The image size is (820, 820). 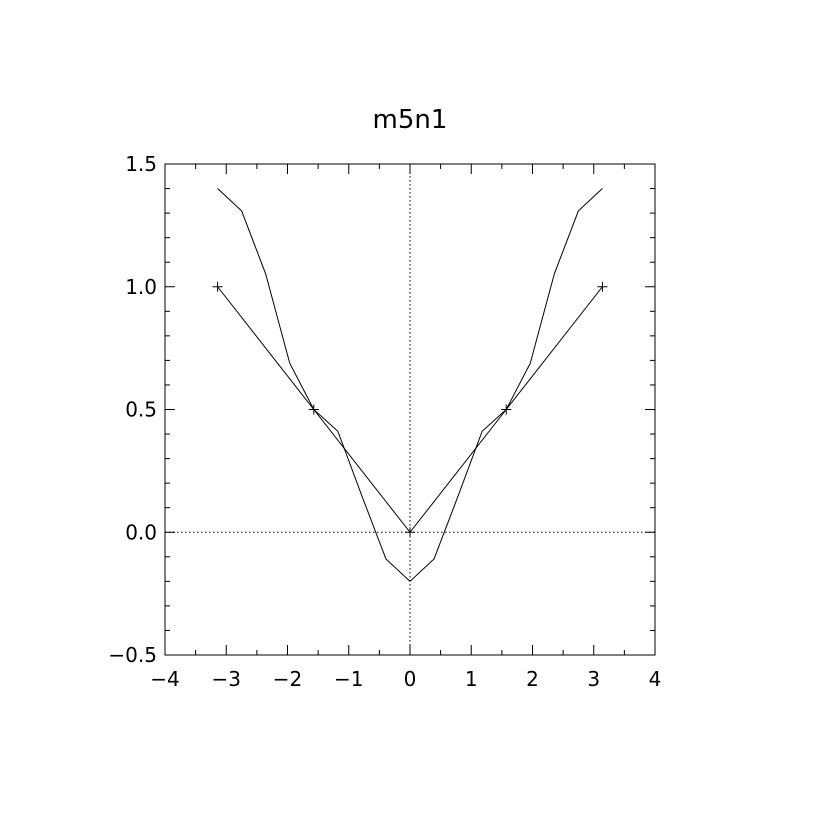 I want to click on x-tick-label: 0, so click(x=410, y=679).